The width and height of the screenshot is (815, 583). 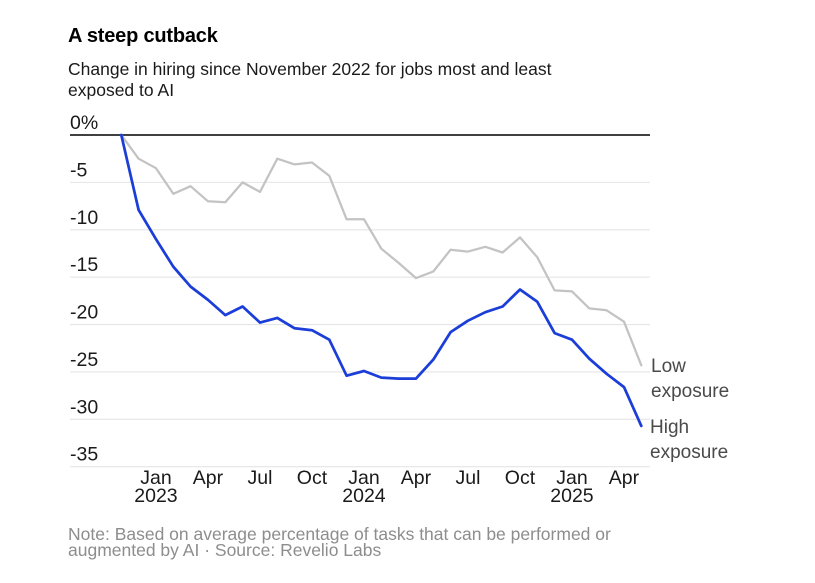 What do you see at coordinates (364, 496) in the screenshot?
I see `x-tick-year-label: 2024` at bounding box center [364, 496].